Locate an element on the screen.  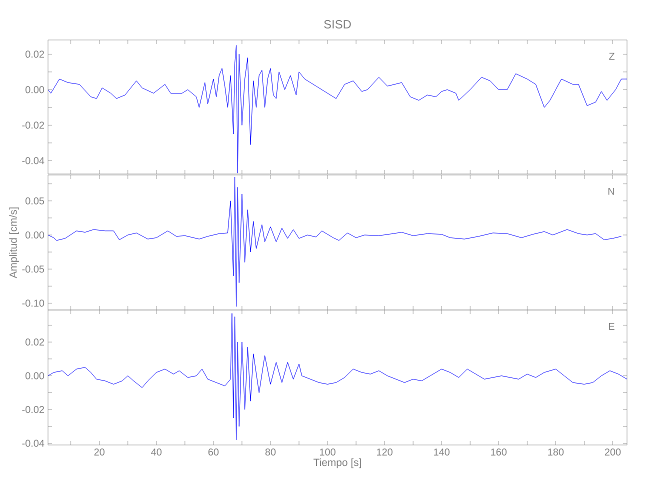
x-tick-label: 180 is located at coordinates (556, 452).